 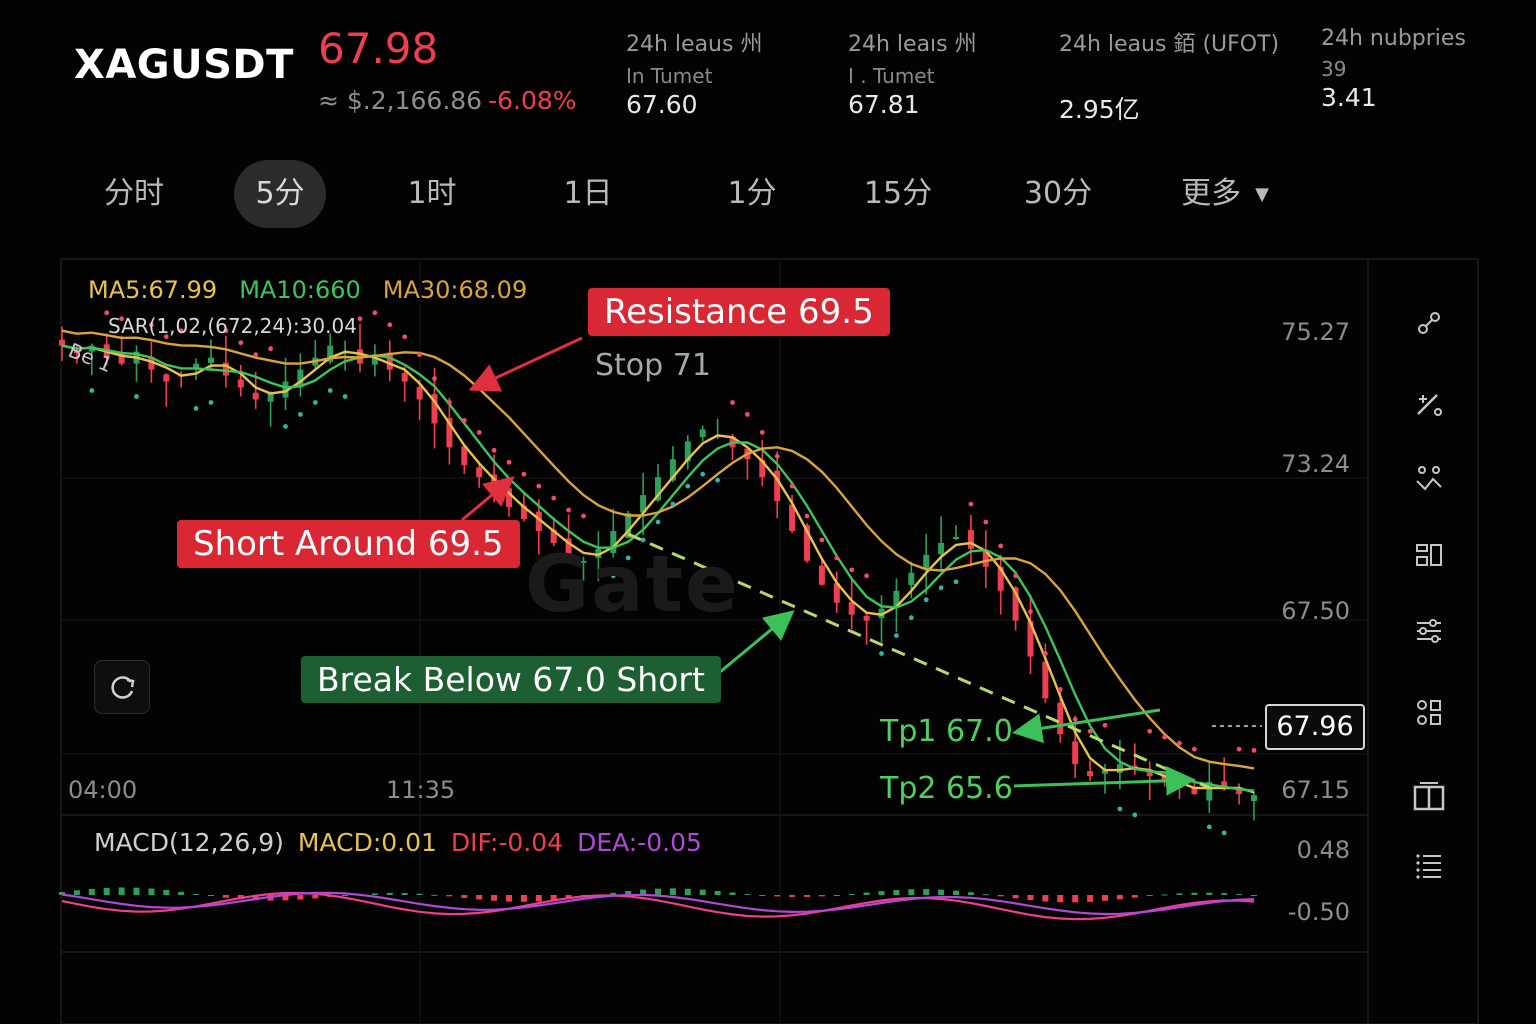 What do you see at coordinates (1225, 194) in the screenshot?
I see `tab-more: 更多 ▼` at bounding box center [1225, 194].